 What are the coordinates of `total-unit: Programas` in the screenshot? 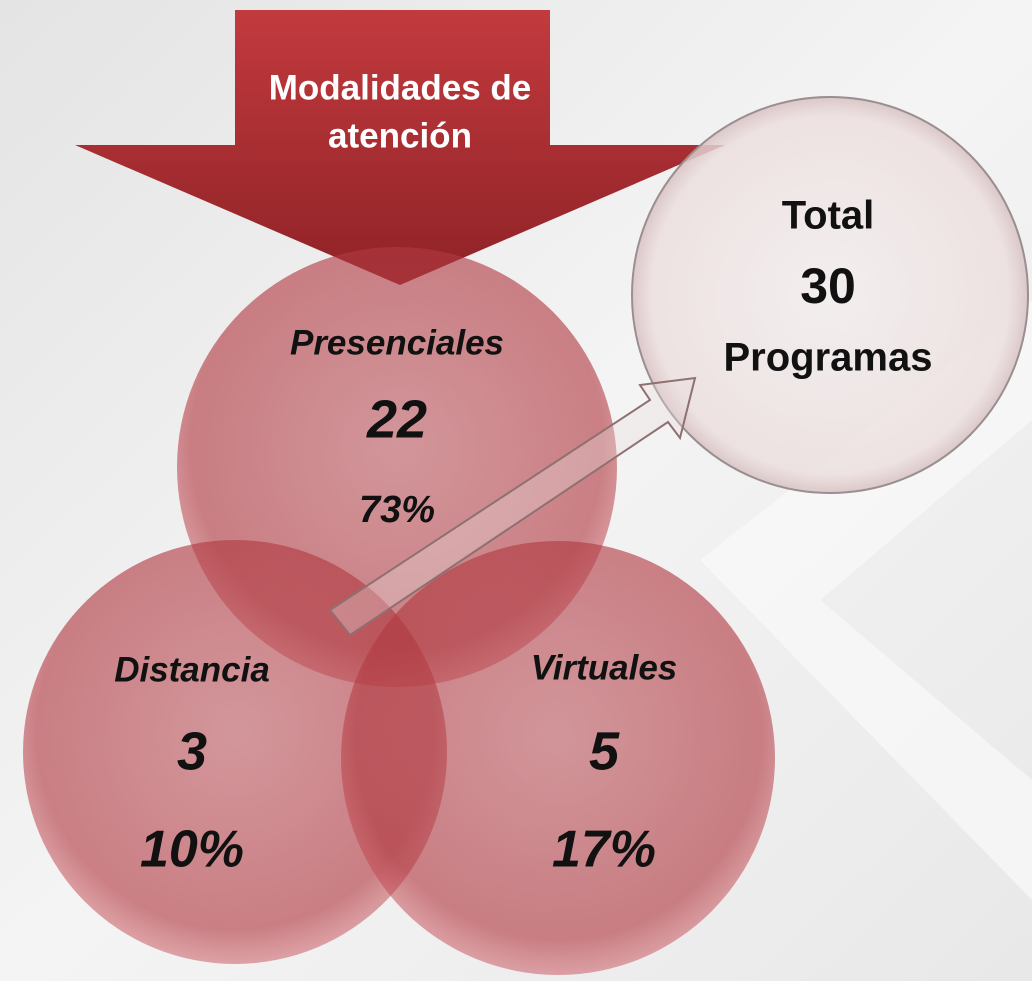 It's located at (828, 358).